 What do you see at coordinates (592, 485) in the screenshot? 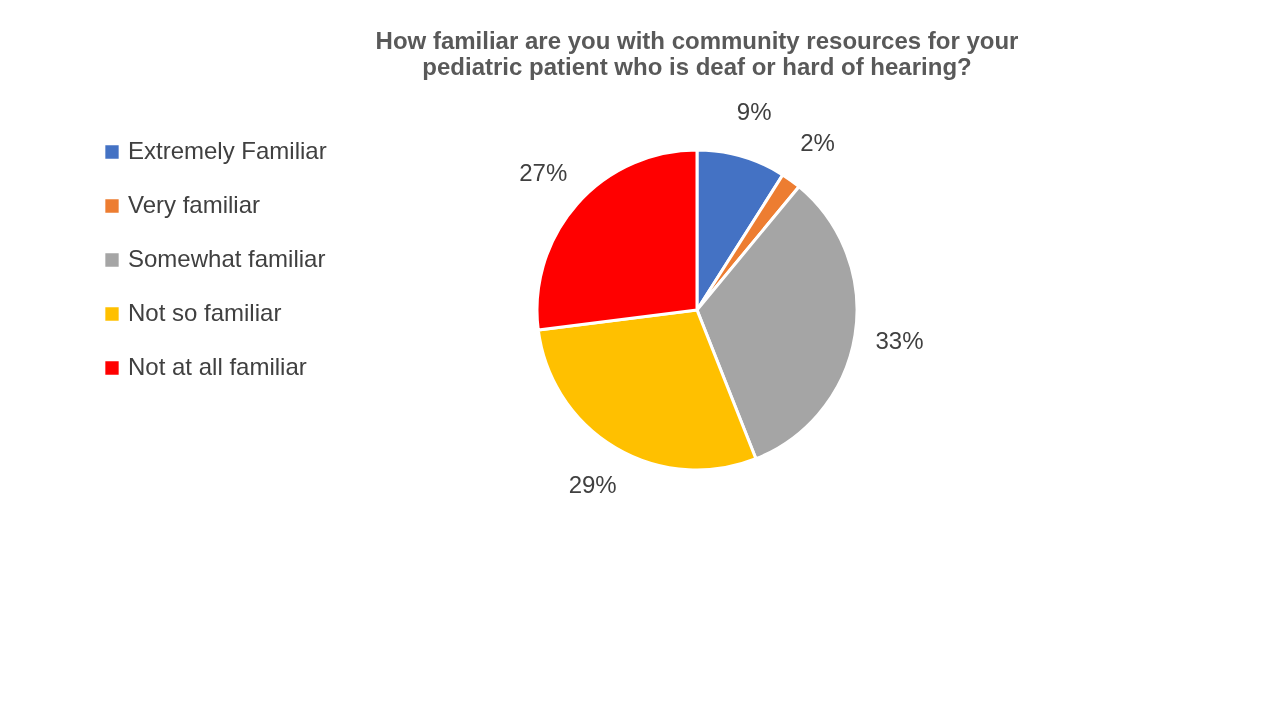
I see `data-label: 29%` at bounding box center [592, 485].